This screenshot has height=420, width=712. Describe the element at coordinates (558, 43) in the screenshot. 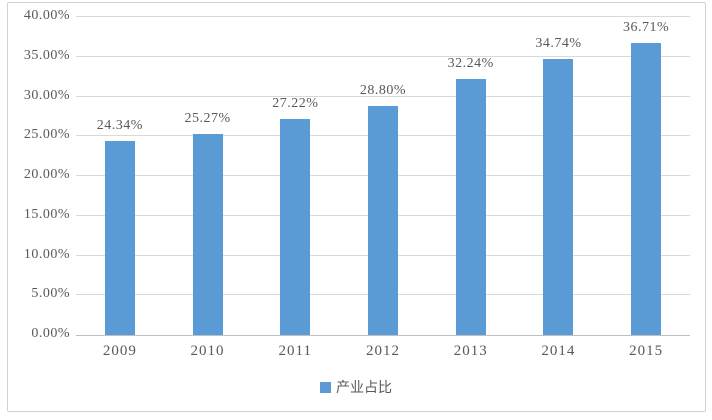

I see `bar-value-label: 34.74%` at that location.